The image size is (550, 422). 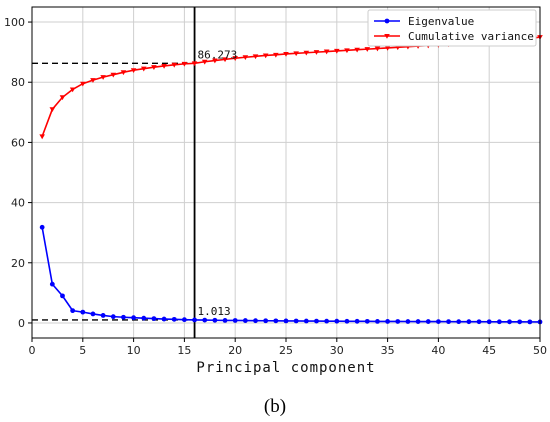 What do you see at coordinates (441, 21) in the screenshot?
I see `legend-label: Eigenvalue` at bounding box center [441, 21].